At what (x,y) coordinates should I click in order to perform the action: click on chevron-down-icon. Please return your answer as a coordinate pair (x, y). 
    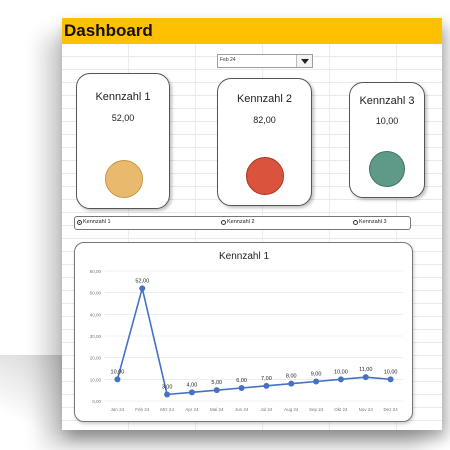
    Looking at the image, I should click on (304, 61).